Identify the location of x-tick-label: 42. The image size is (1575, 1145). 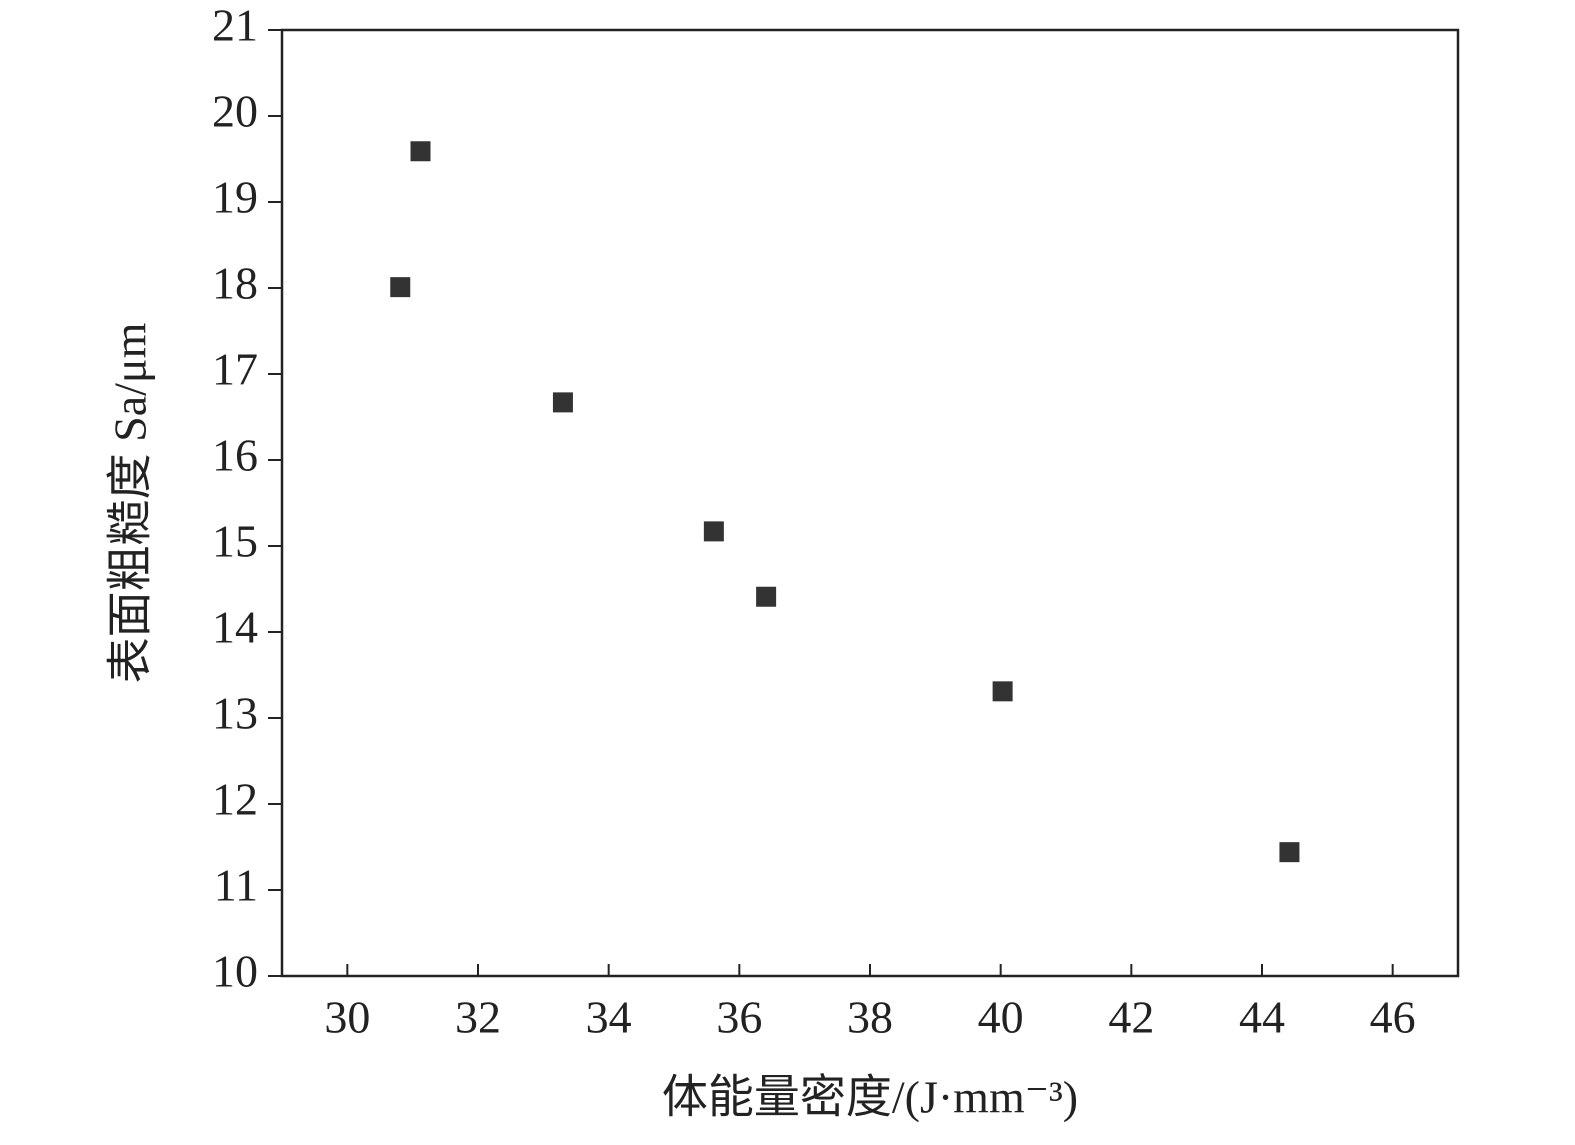
(1131, 1017).